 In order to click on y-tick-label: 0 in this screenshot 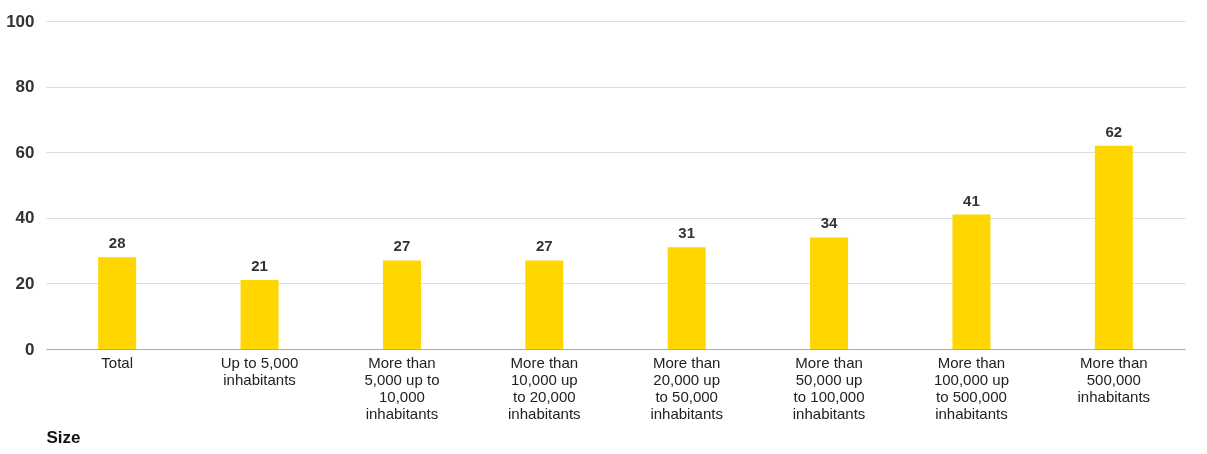, I will do `click(30, 349)`.